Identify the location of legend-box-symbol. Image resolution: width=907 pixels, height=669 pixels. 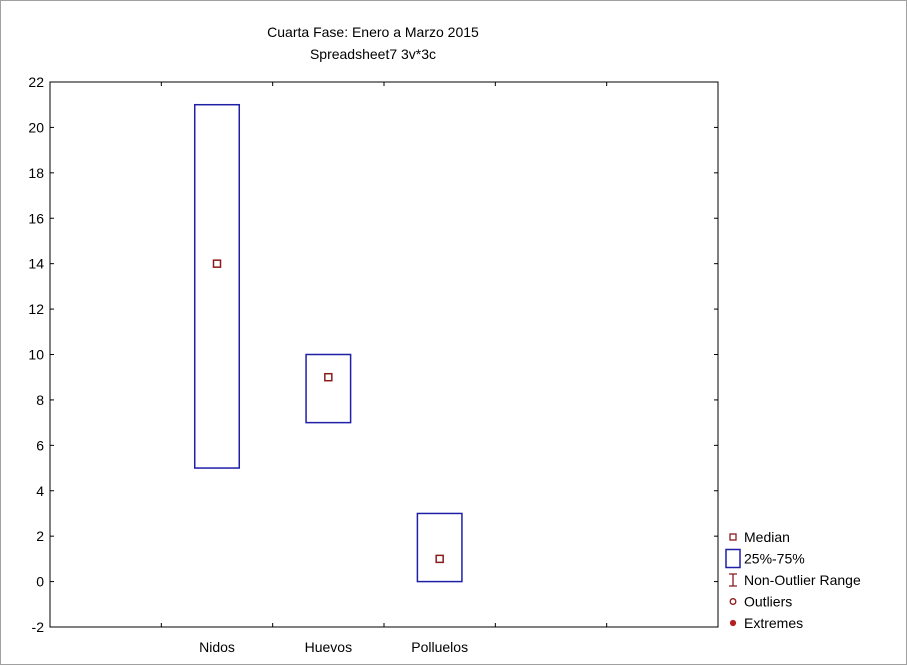
(733, 558).